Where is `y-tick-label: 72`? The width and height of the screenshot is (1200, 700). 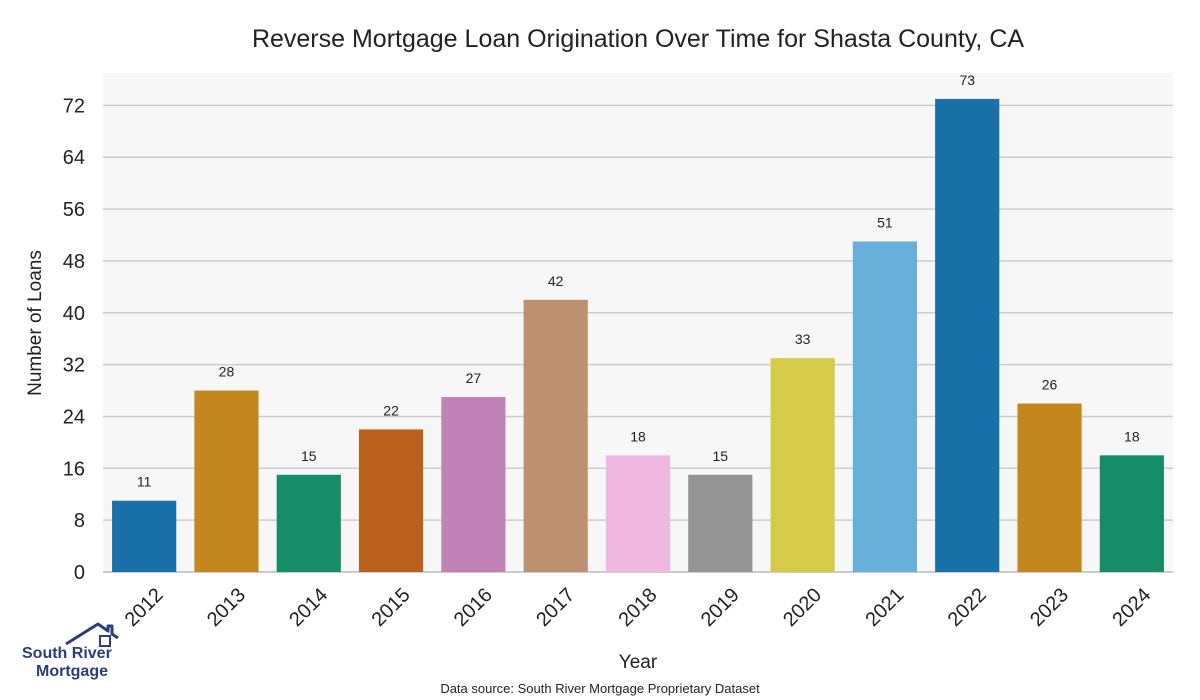
y-tick-label: 72 is located at coordinates (74, 106).